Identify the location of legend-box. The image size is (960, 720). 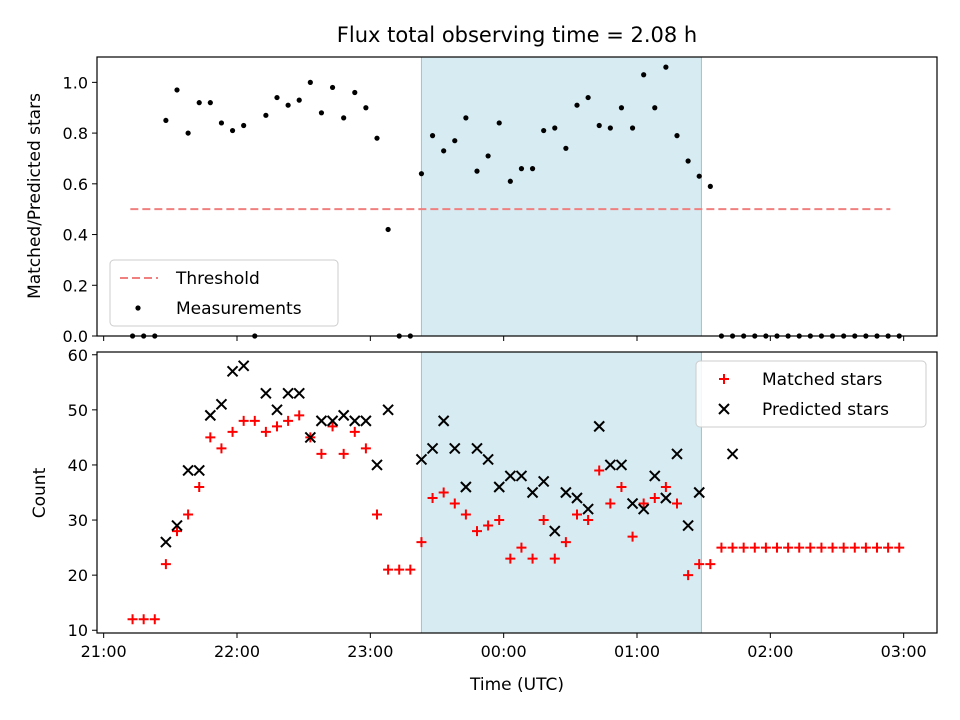
(224, 293).